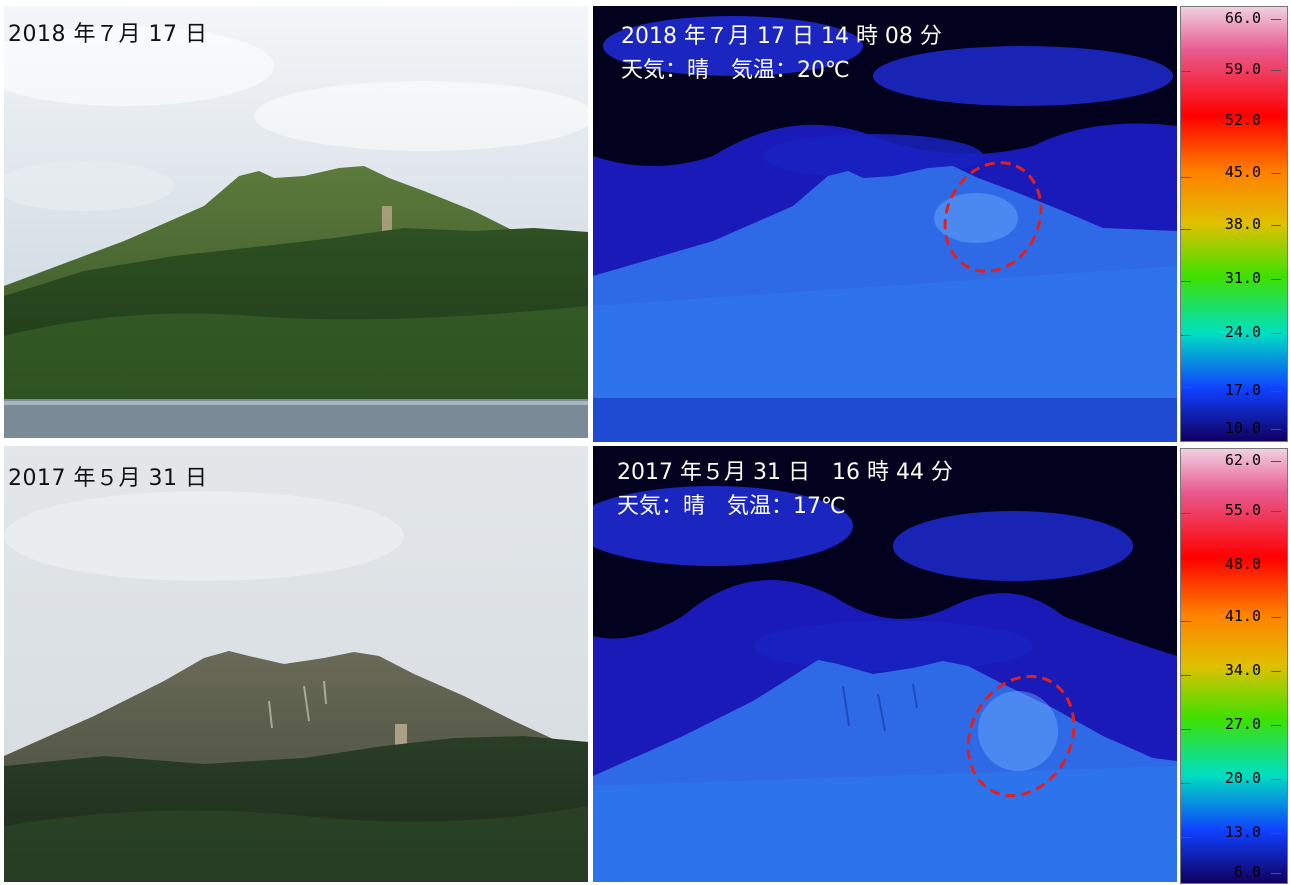  Describe the element at coordinates (993, 217) in the screenshot. I see `highlight-ellipse-2018` at that location.